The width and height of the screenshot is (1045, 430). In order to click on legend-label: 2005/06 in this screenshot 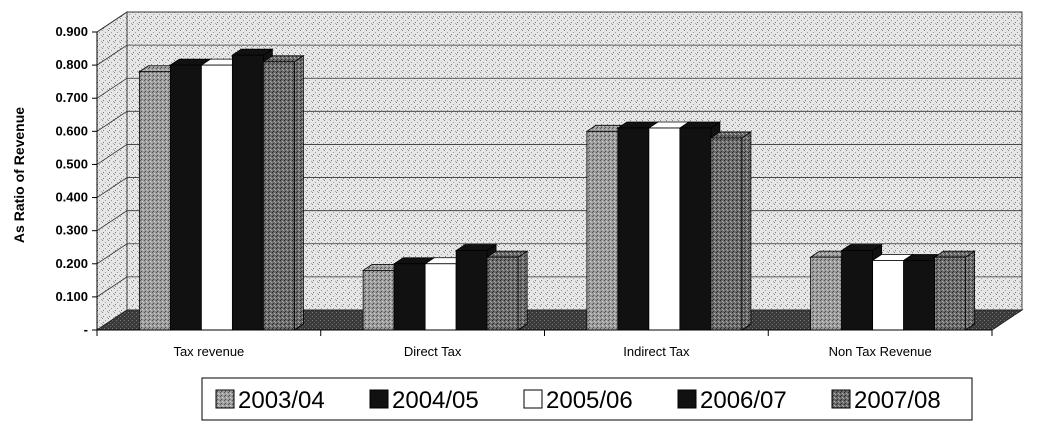, I will do `click(589, 400)`.